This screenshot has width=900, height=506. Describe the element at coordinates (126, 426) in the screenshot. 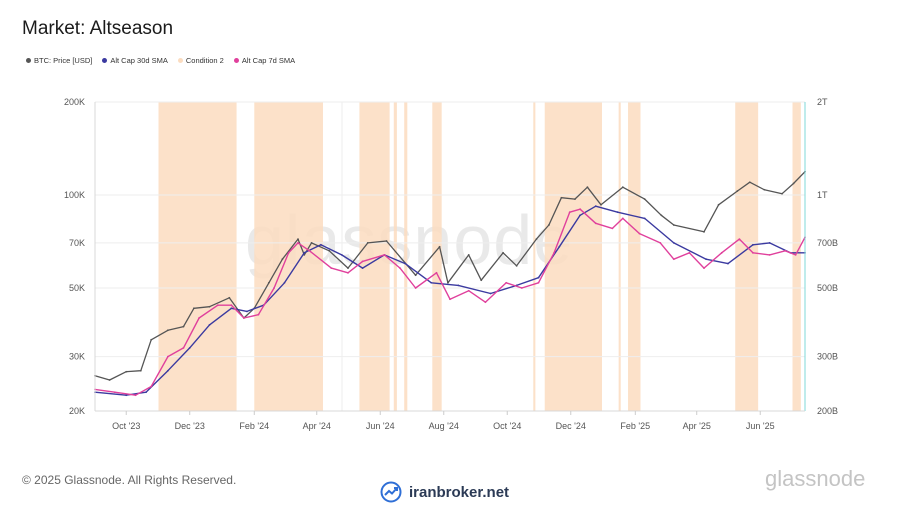

I see `x-tick-oct-23: Oct '23` at that location.